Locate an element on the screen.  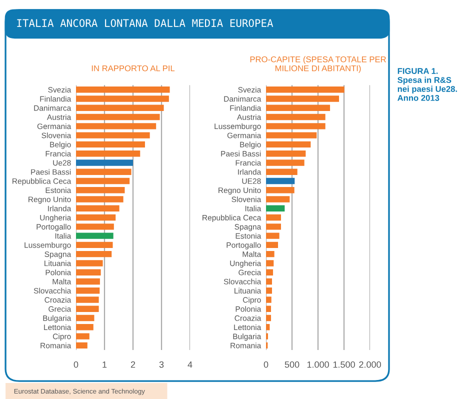
x-tick-label: 1.500 is located at coordinates (344, 364).